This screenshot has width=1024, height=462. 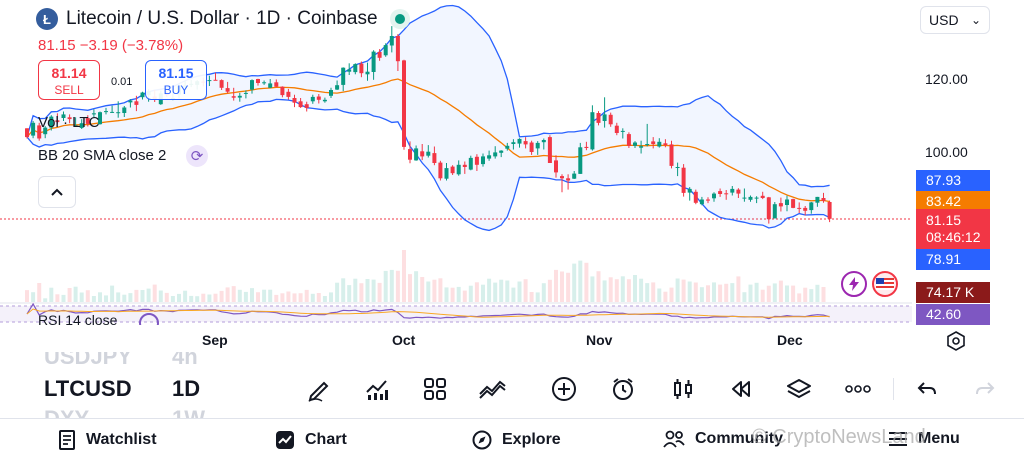 I want to click on undo-icon, so click(x=927, y=389).